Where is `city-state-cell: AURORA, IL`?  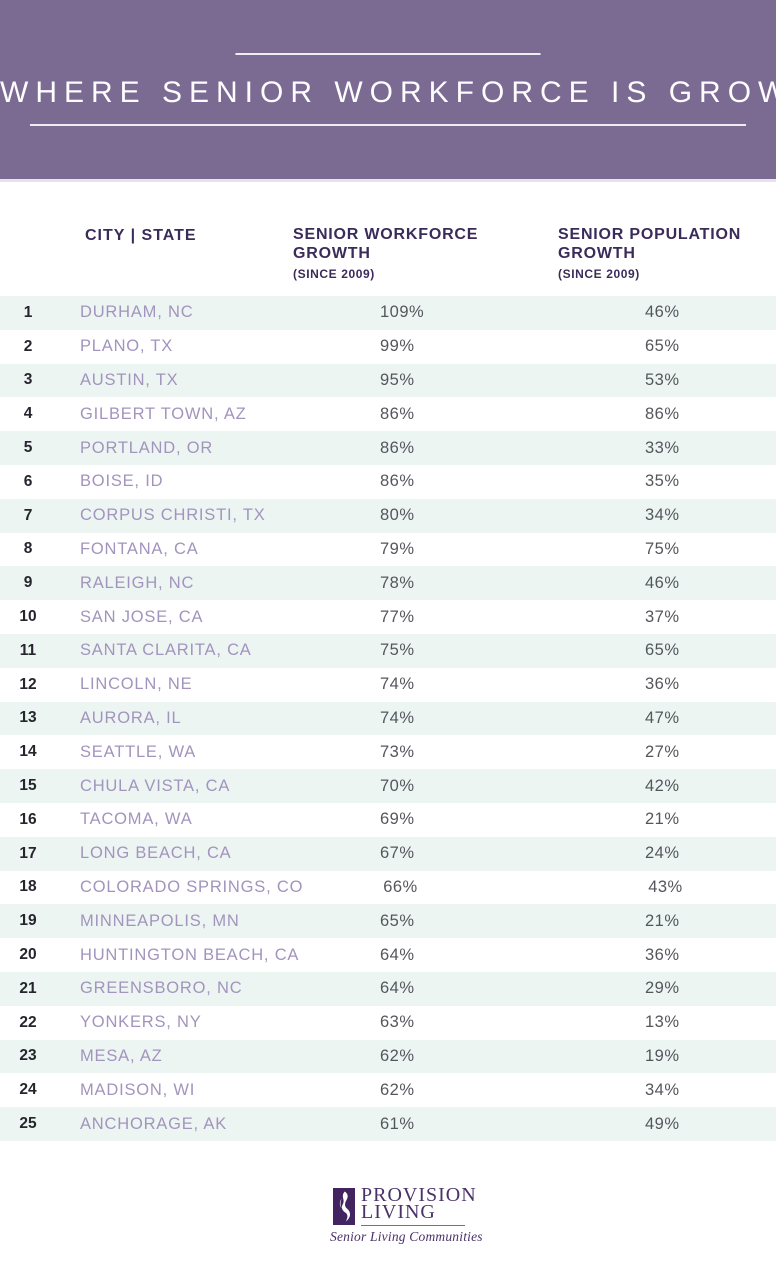 city-state-cell: AURORA, IL is located at coordinates (131, 717).